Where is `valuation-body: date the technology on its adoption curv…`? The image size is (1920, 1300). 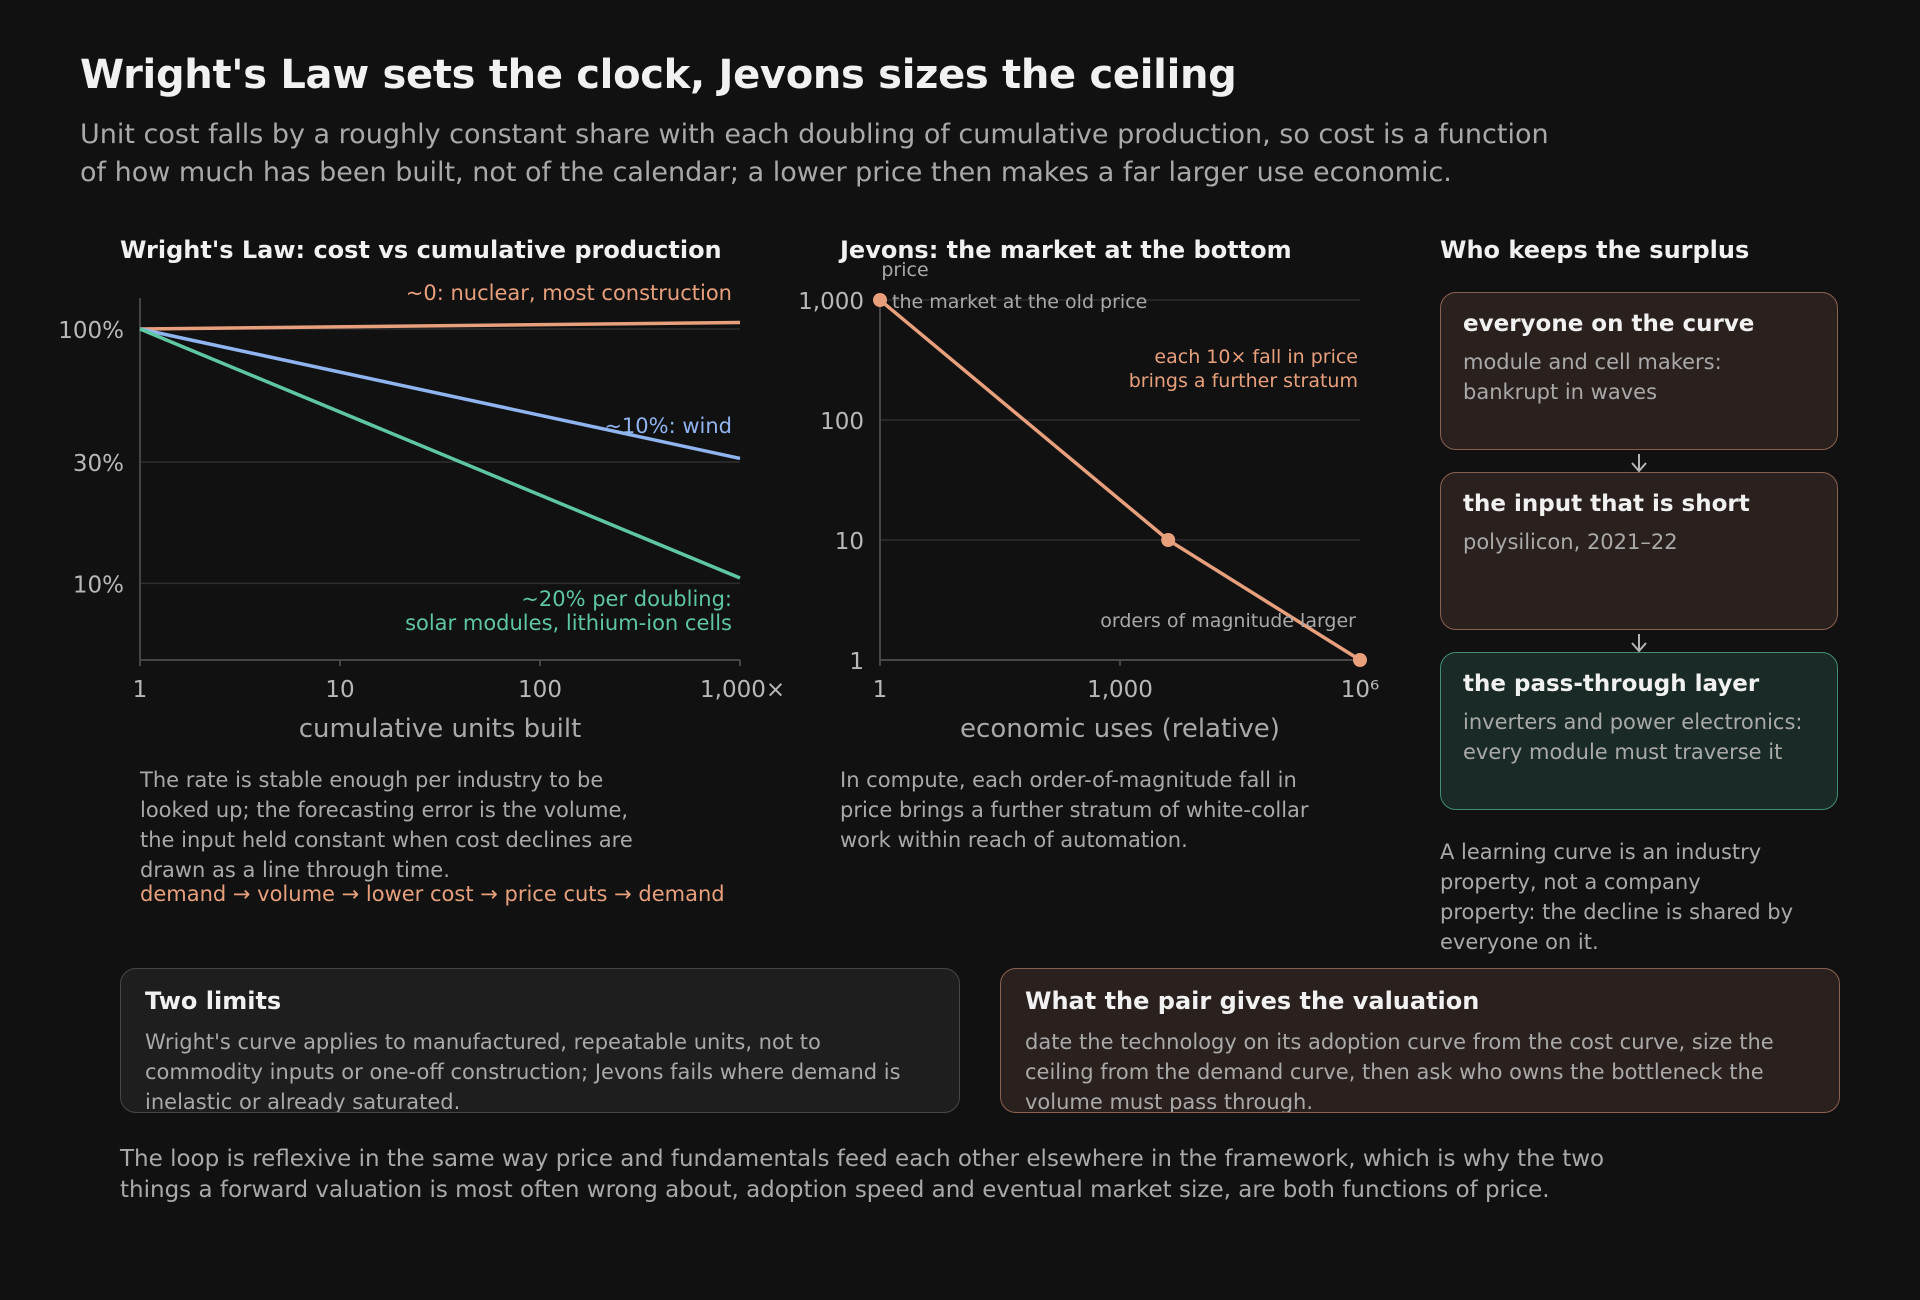 valuation-body: date the technology on its adoption curv… is located at coordinates (1399, 1071).